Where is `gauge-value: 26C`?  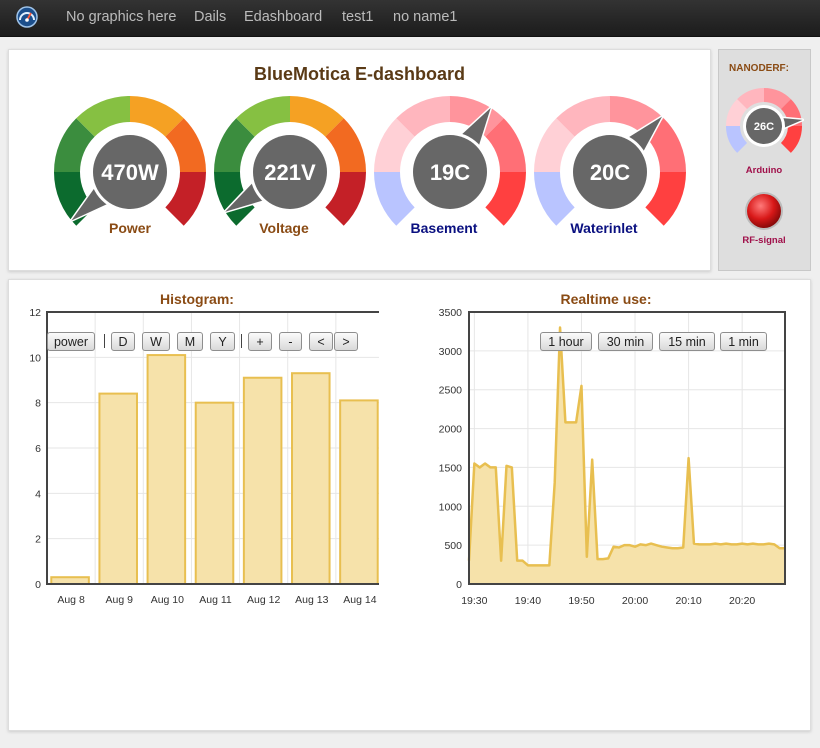 gauge-value: 26C is located at coordinates (764, 127).